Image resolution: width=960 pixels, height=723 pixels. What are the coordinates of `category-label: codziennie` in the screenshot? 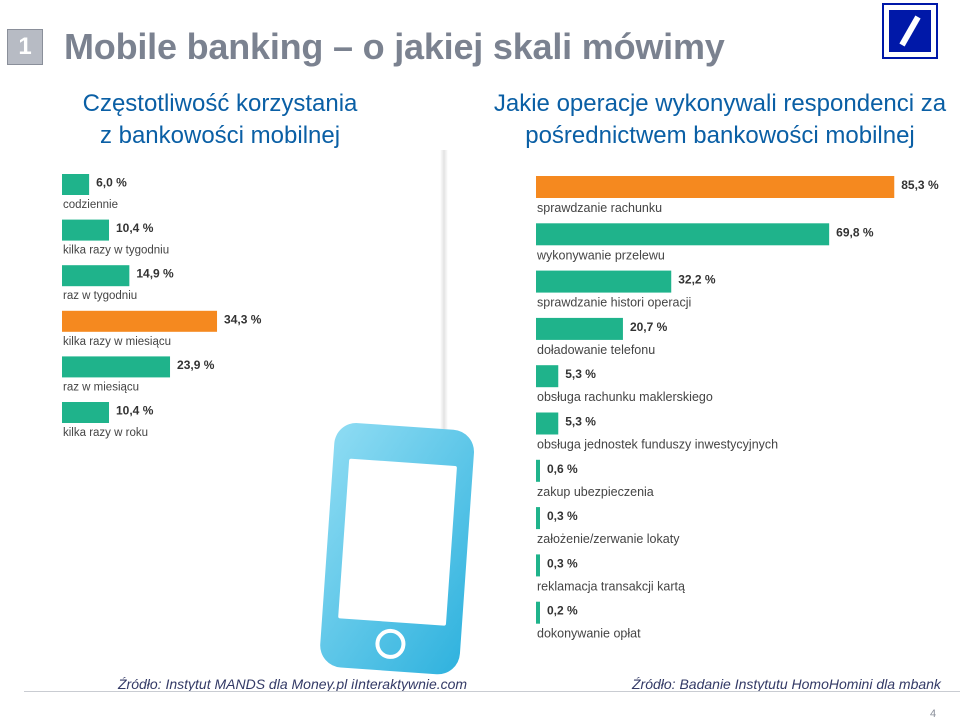 It's located at (90, 205).